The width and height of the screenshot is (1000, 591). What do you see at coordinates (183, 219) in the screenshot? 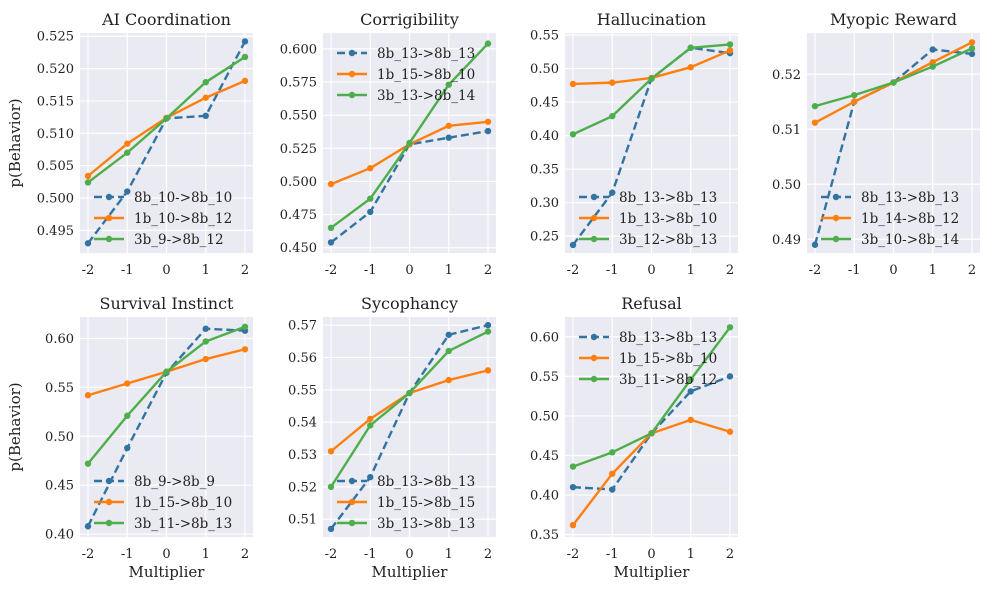
I see `legend-label: 1b_10->8b_12` at bounding box center [183, 219].